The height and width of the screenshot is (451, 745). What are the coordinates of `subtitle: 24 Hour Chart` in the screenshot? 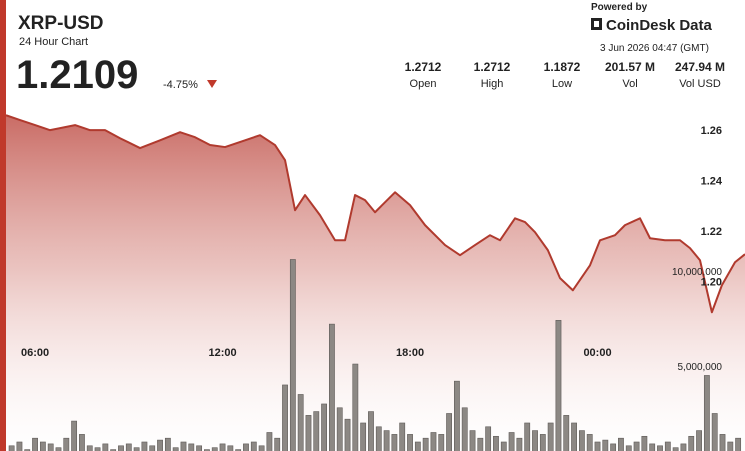 It's located at (53, 42).